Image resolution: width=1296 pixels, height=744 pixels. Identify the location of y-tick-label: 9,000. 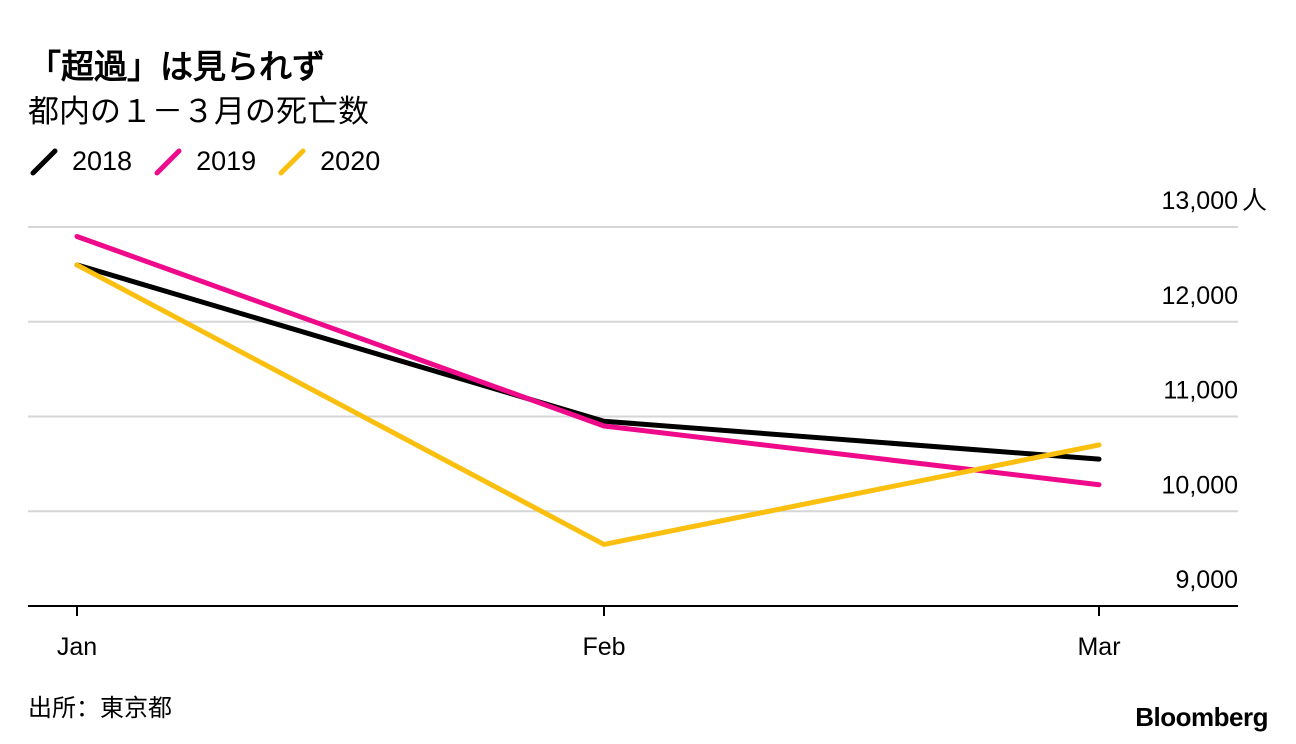
(1206, 580).